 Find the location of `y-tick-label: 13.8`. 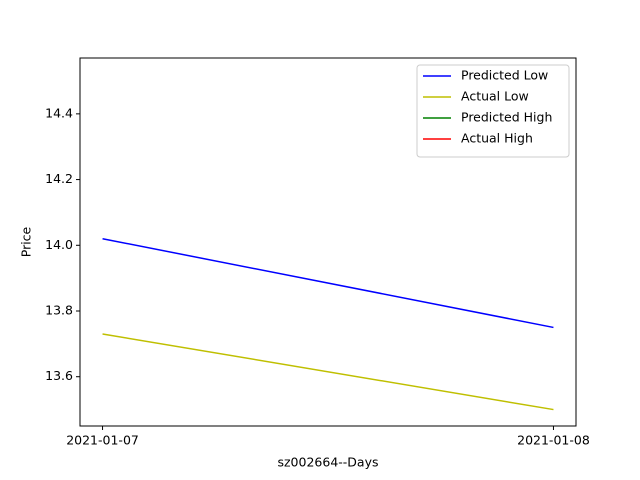

y-tick-label: 13.8 is located at coordinates (59, 310).